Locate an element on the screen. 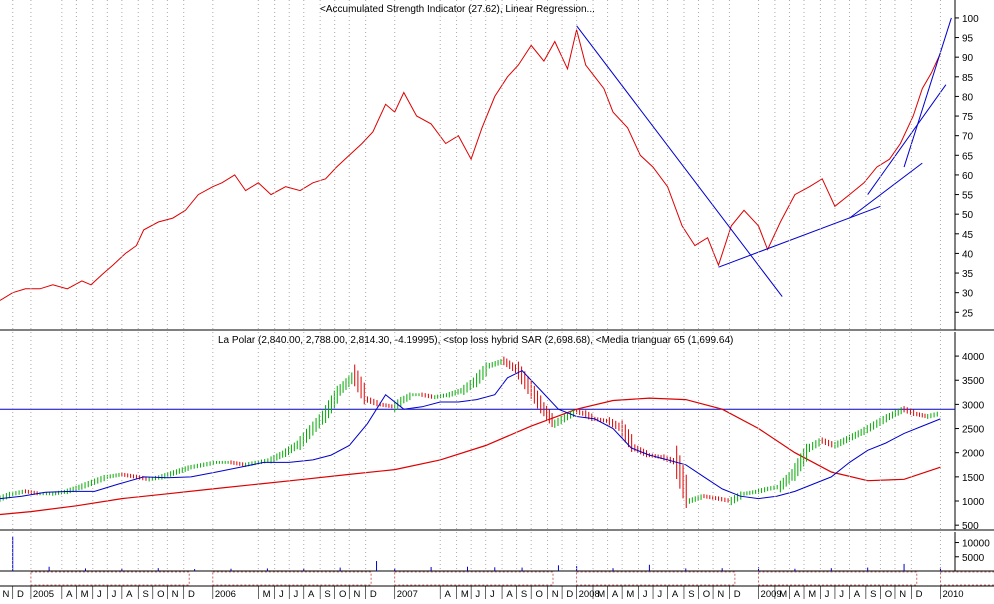  y-tick-label: 45 is located at coordinates (968, 235).